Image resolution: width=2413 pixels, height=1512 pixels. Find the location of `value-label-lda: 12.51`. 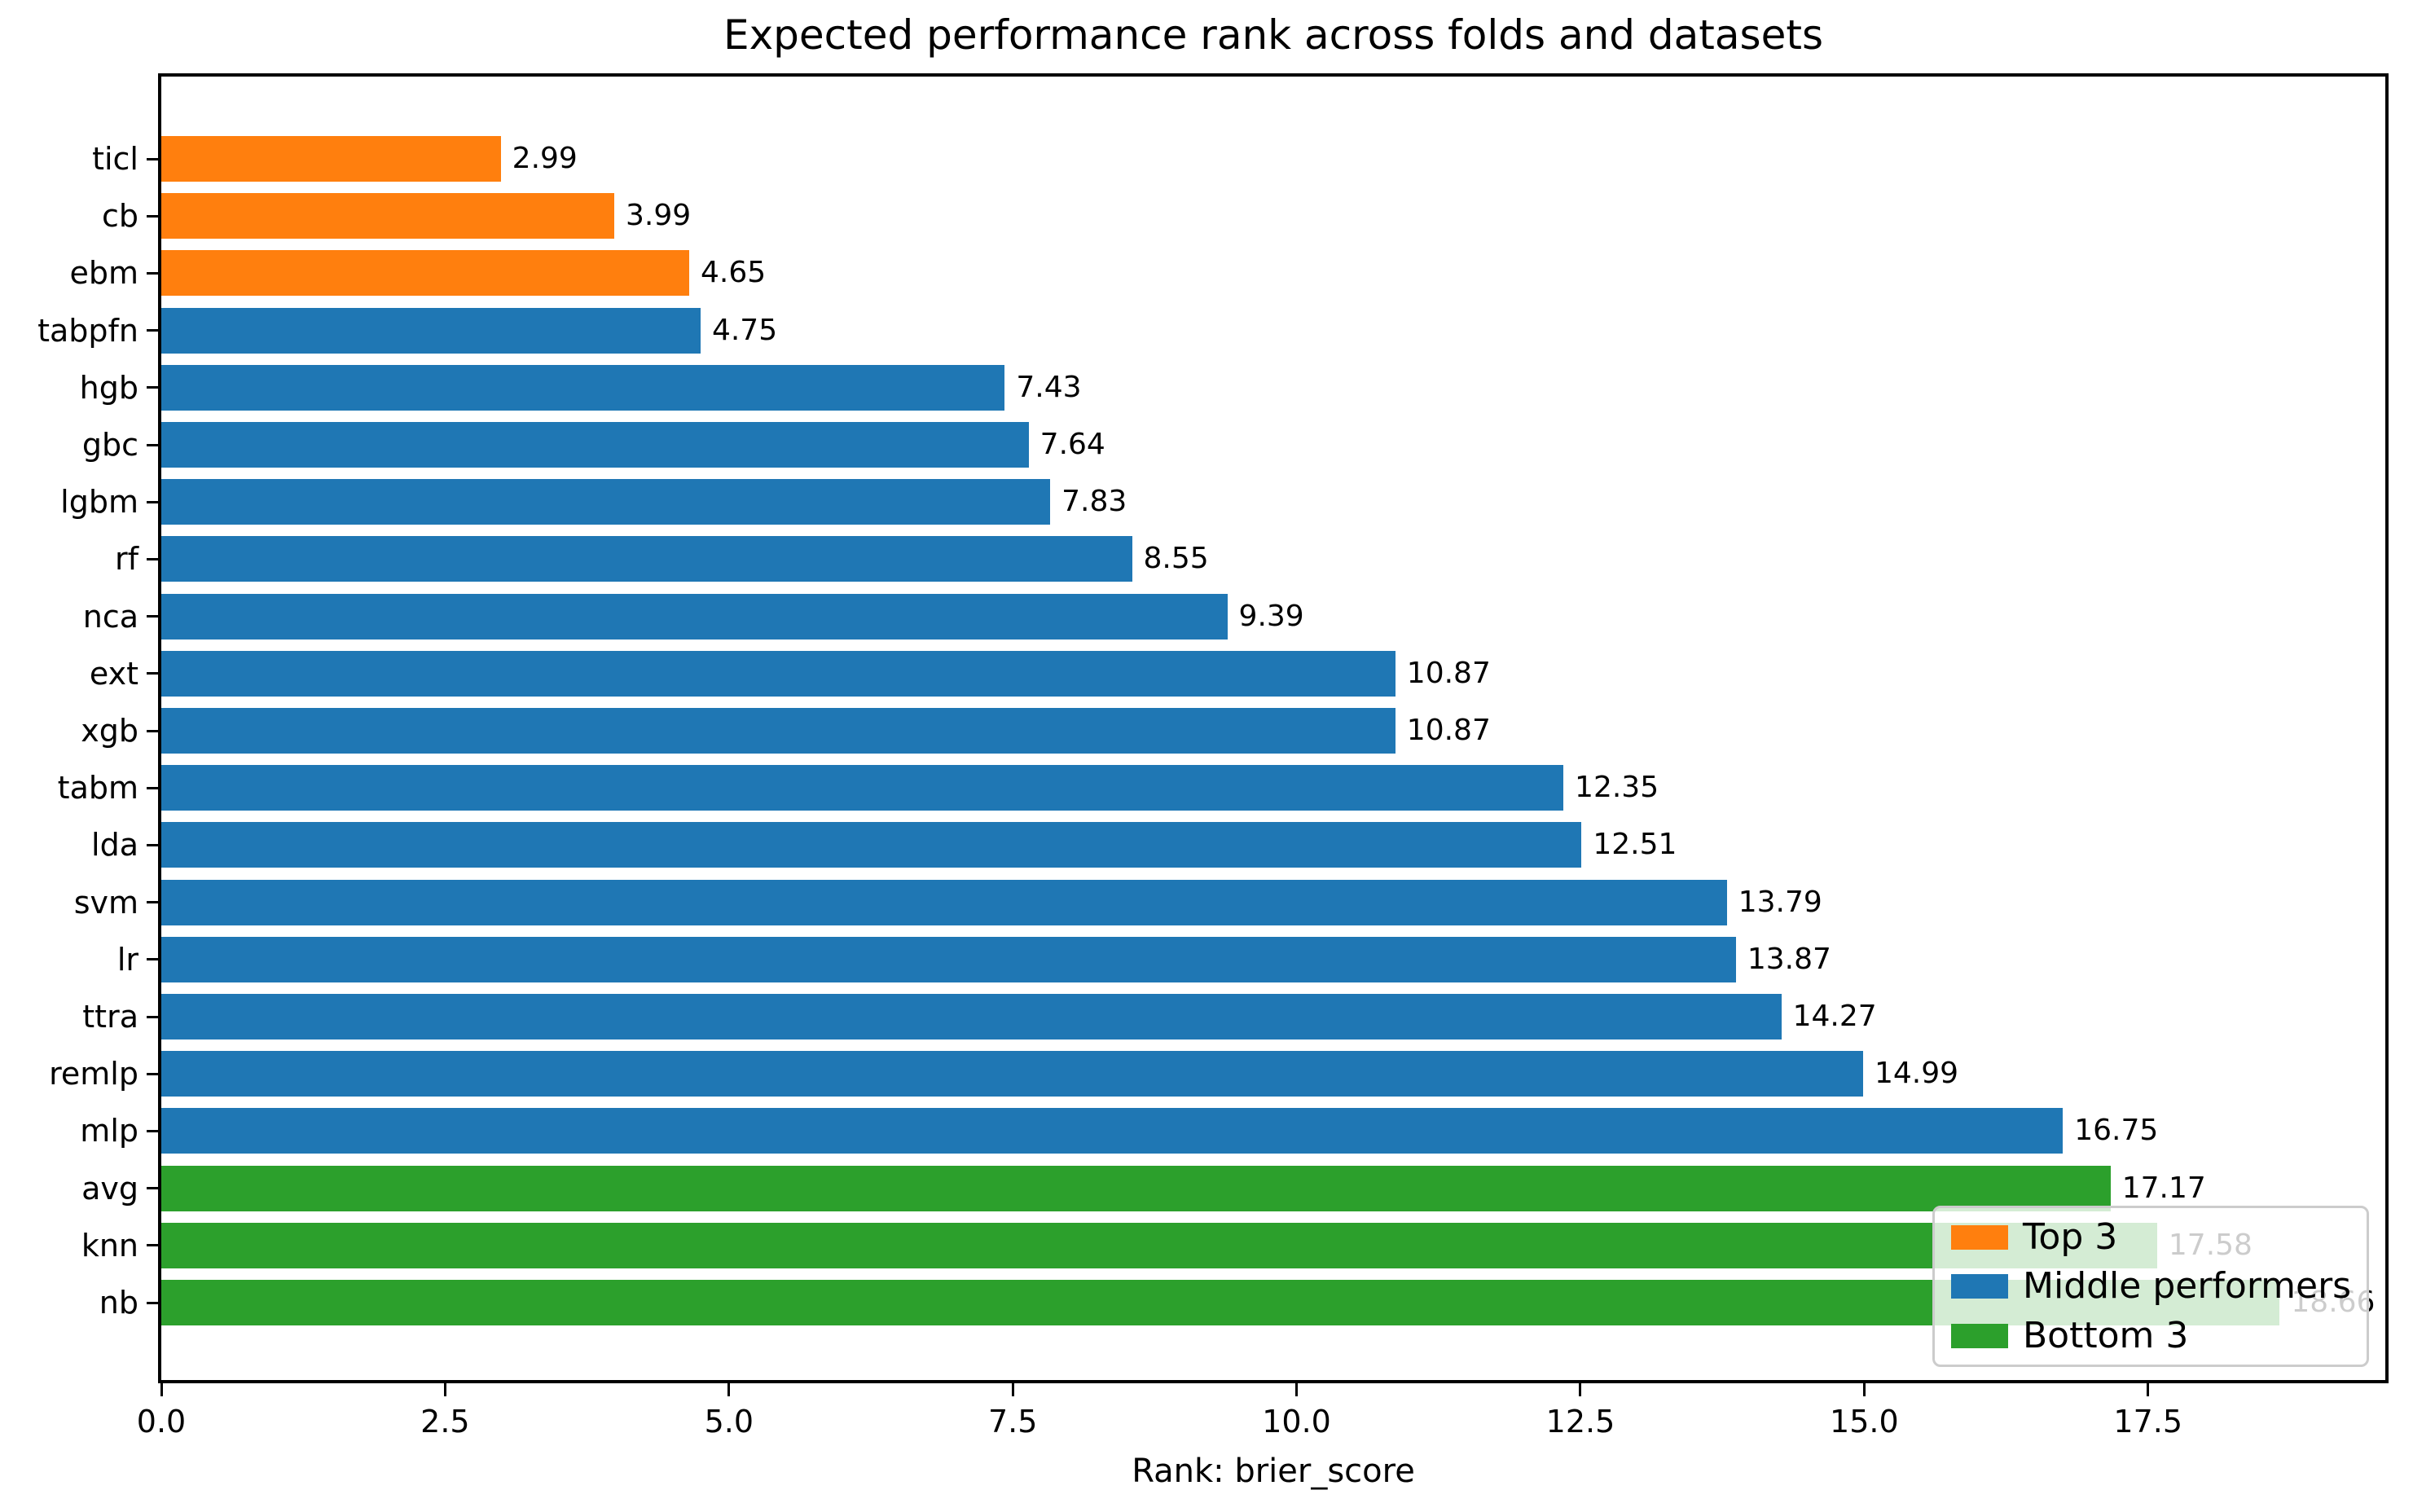

value-label-lda: 12.51 is located at coordinates (1635, 845).